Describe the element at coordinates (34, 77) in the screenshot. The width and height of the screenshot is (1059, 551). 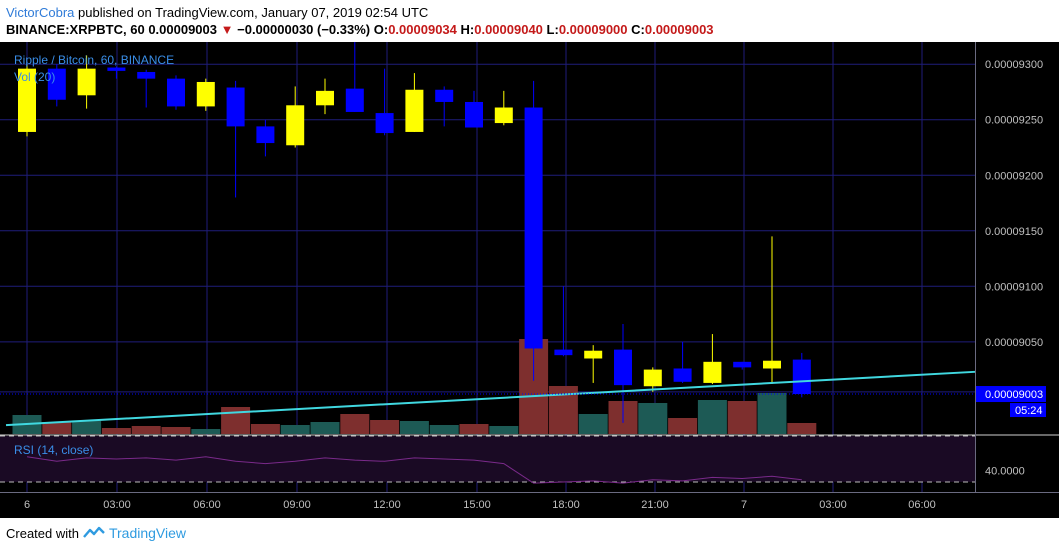
I see `vol-legend: Vol (20)` at that location.